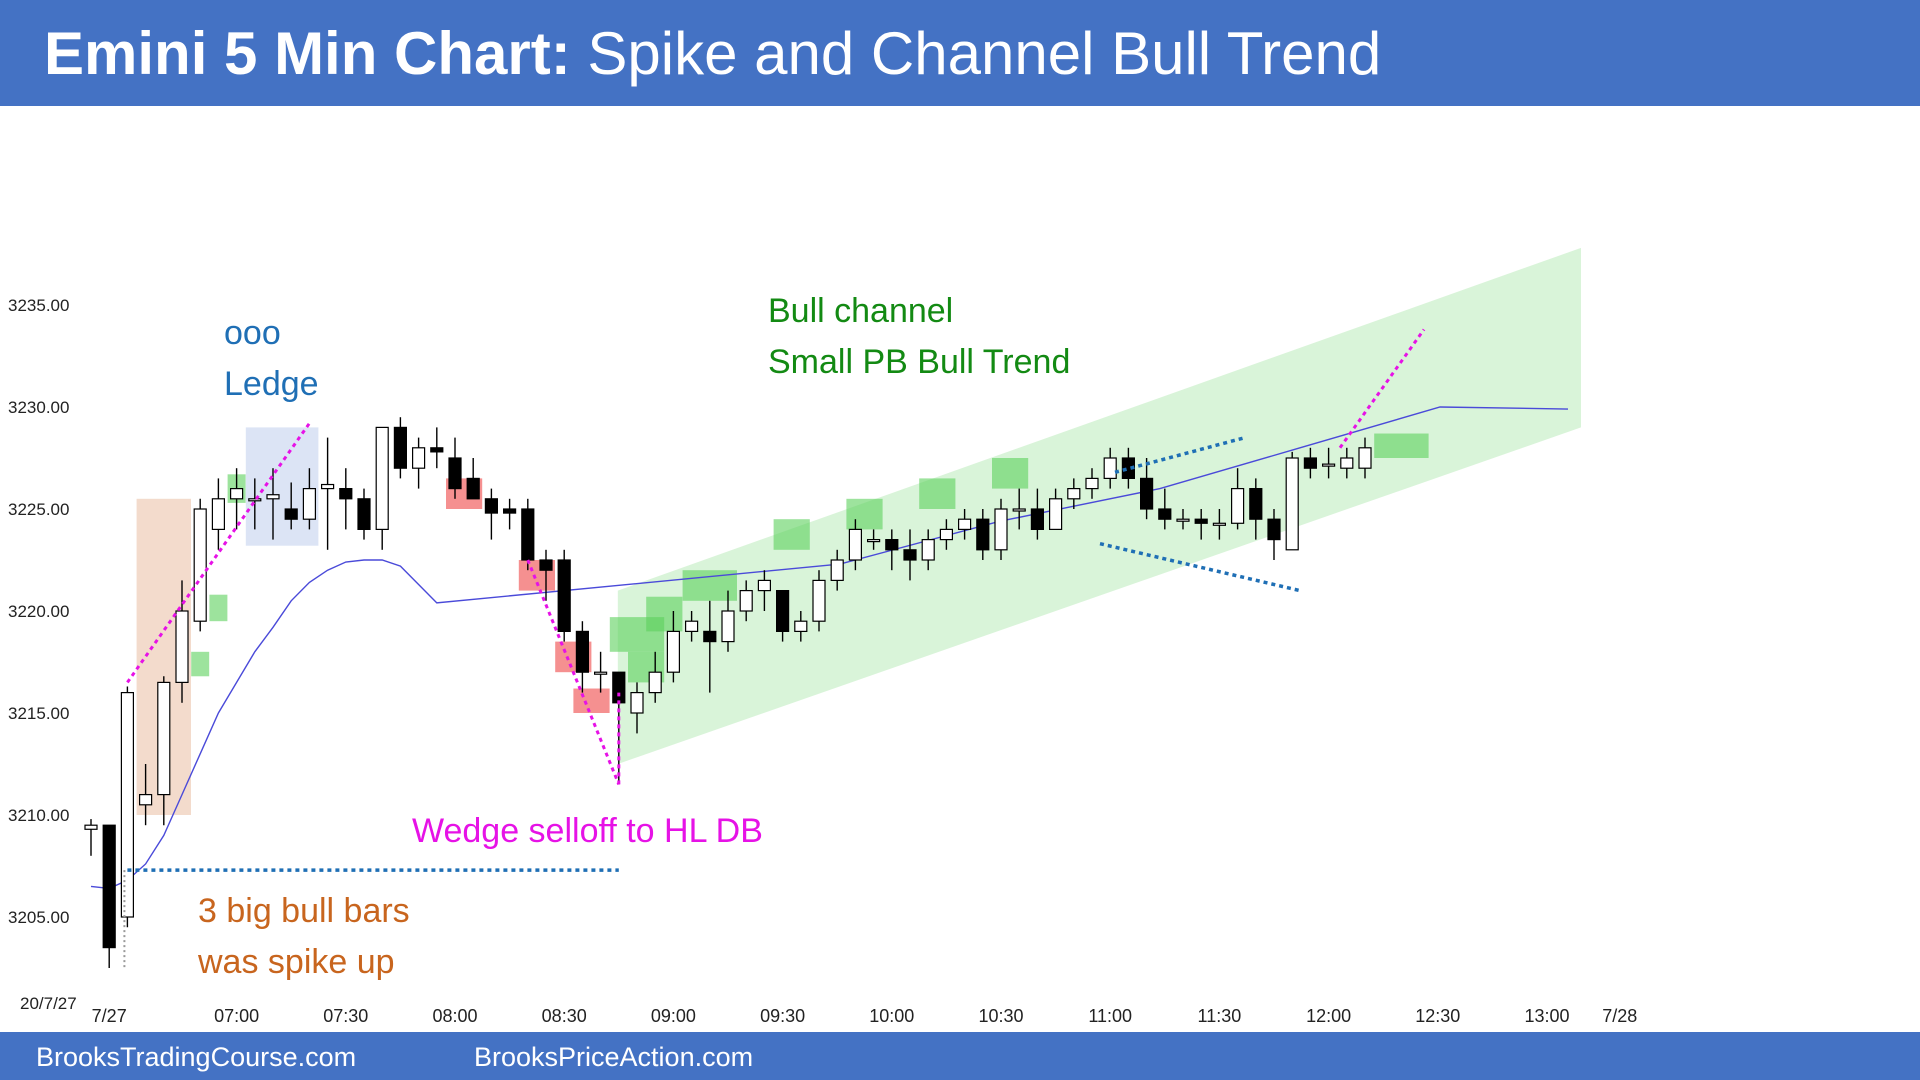 The width and height of the screenshot is (1920, 1080). What do you see at coordinates (48, 1003) in the screenshot?
I see `date-label: 20/7/27` at bounding box center [48, 1003].